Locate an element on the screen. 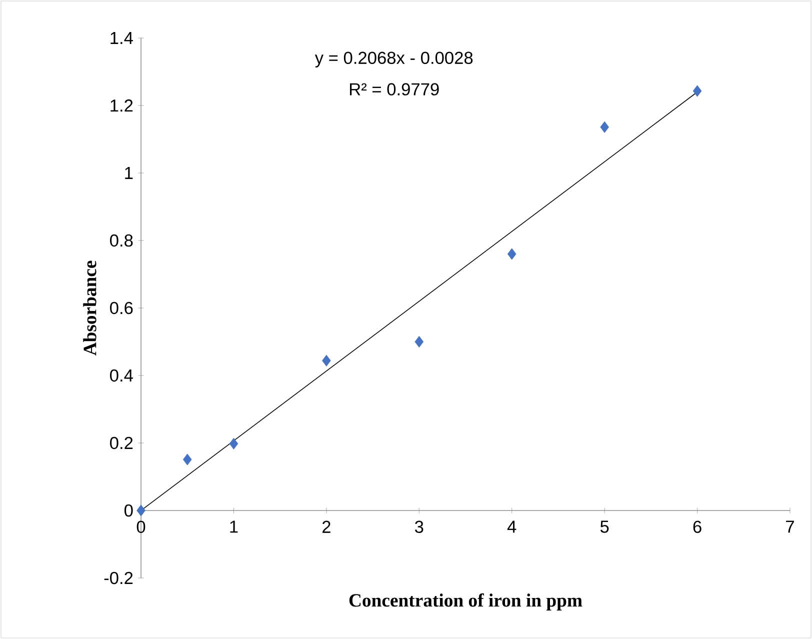  x-tick-label: 2 is located at coordinates (326, 526).